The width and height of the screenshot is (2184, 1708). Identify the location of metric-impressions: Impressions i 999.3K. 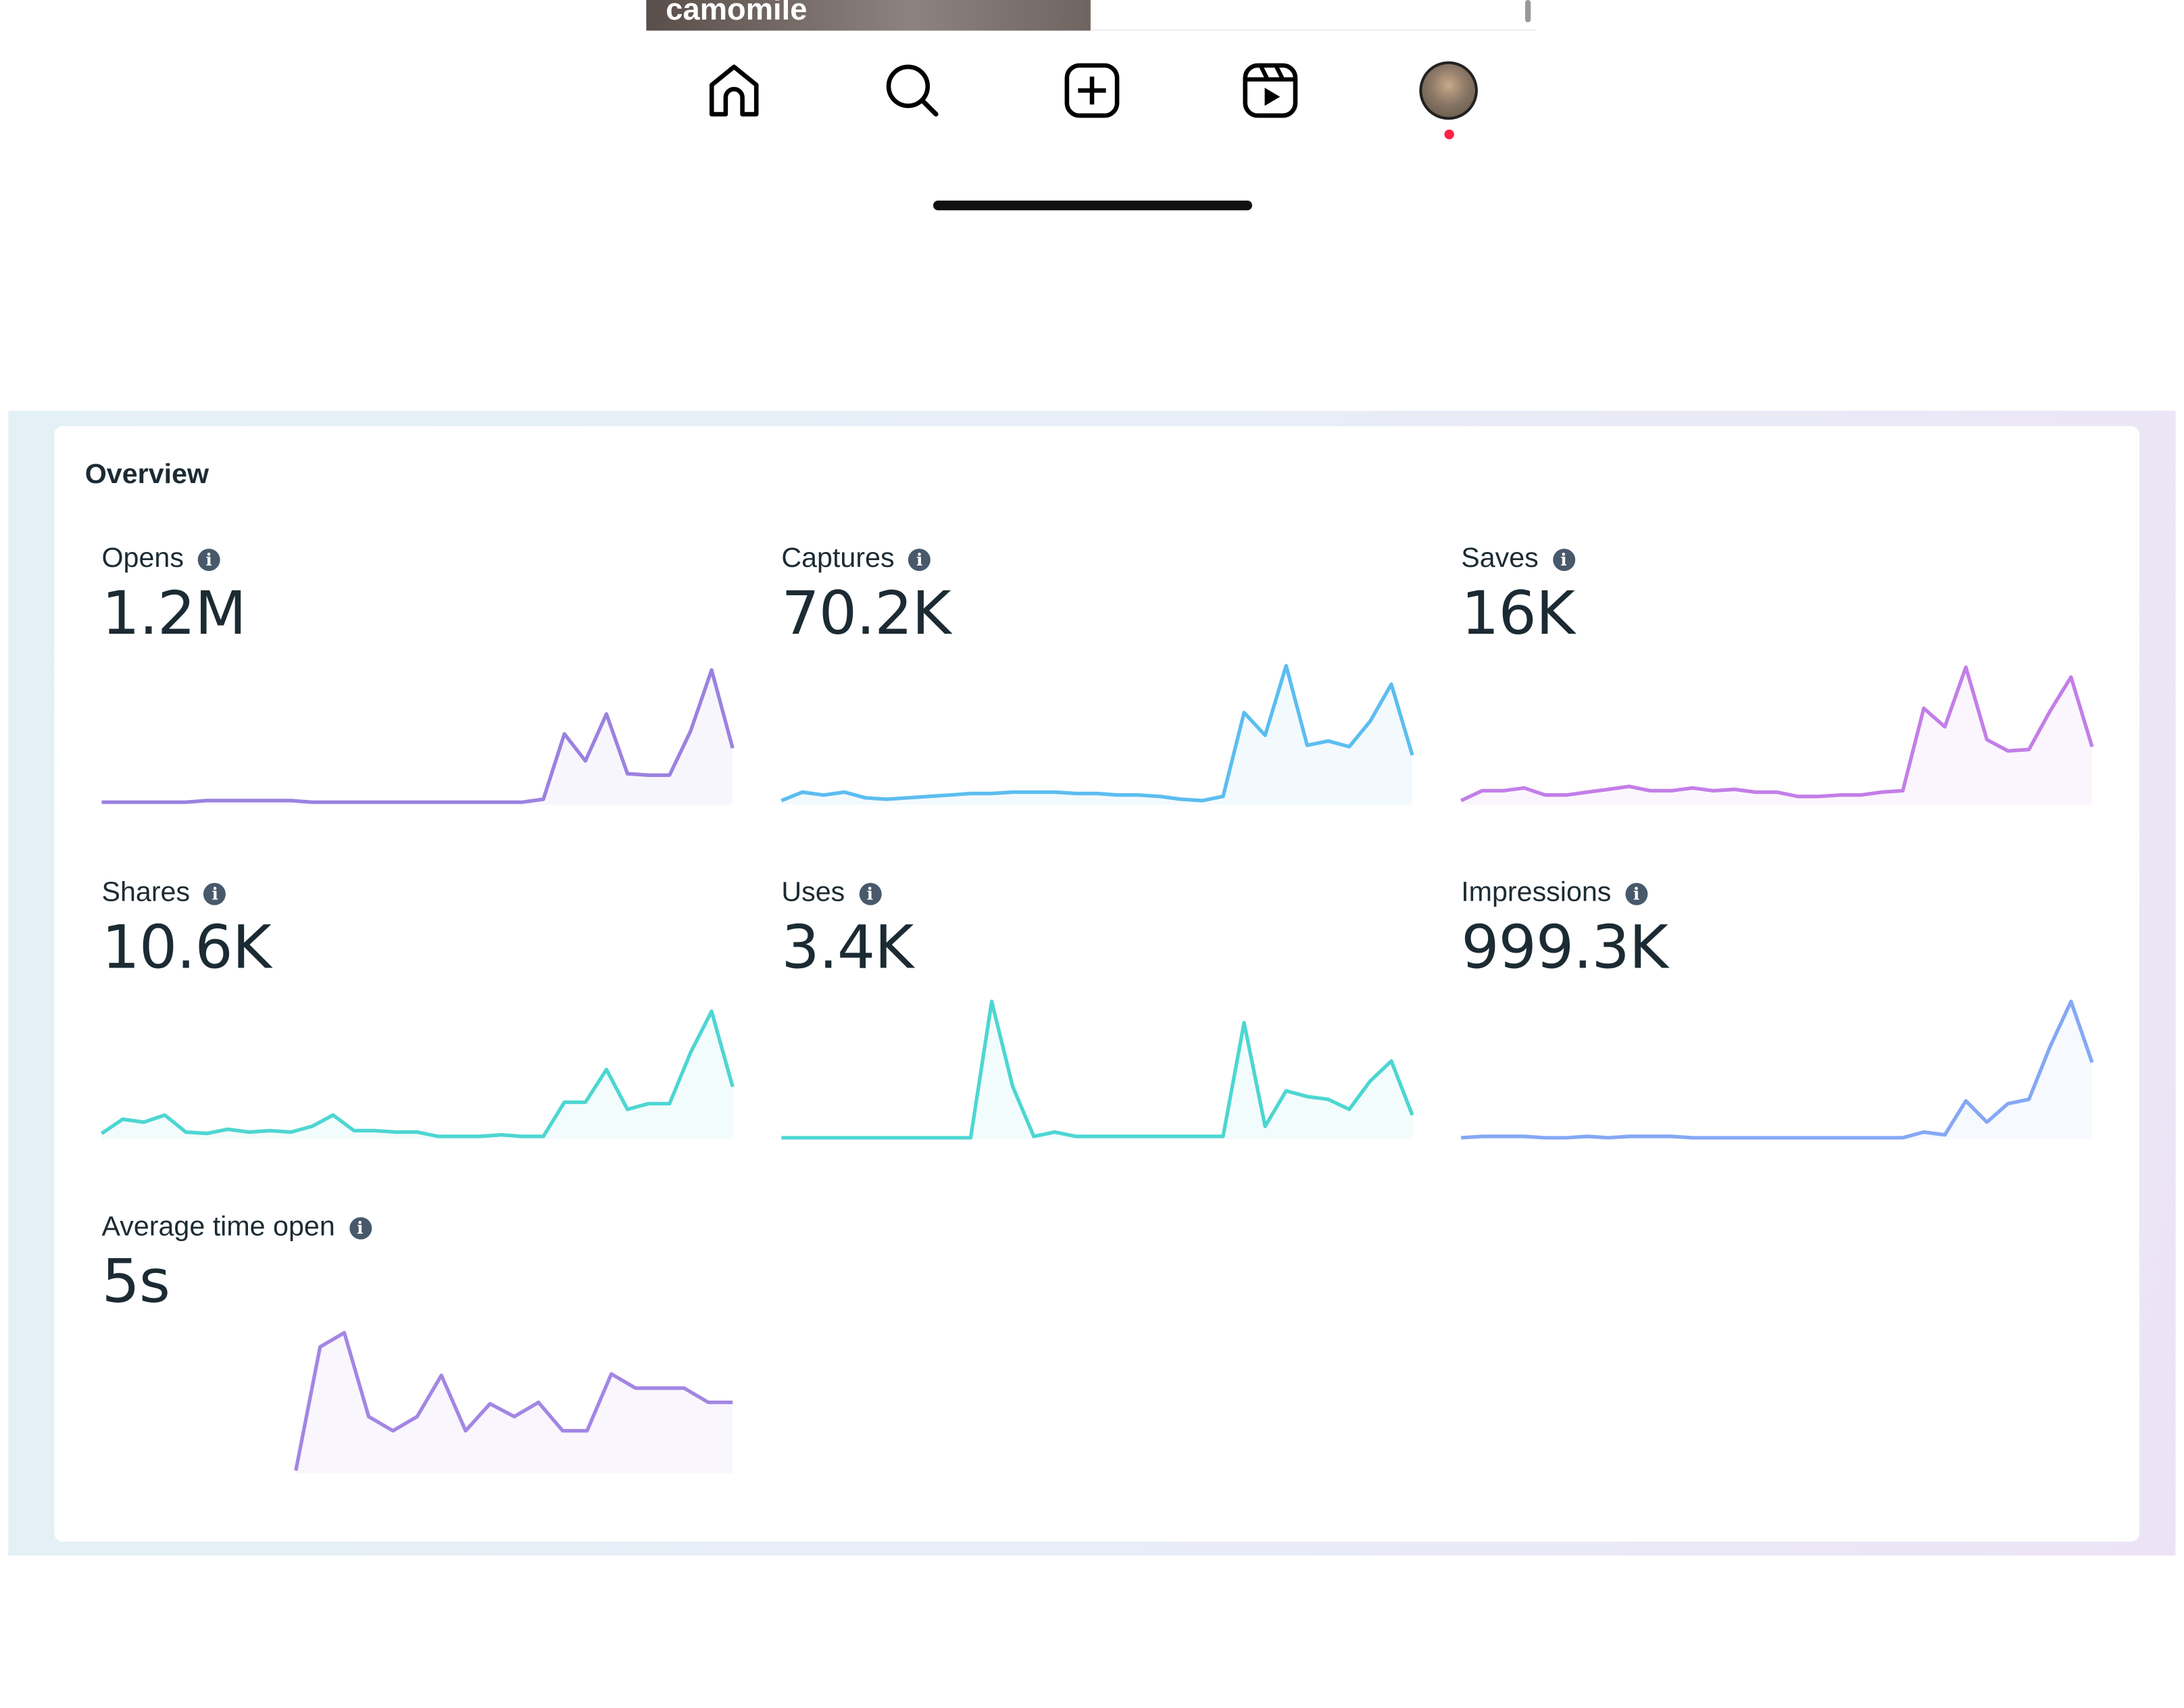
(1782, 1031).